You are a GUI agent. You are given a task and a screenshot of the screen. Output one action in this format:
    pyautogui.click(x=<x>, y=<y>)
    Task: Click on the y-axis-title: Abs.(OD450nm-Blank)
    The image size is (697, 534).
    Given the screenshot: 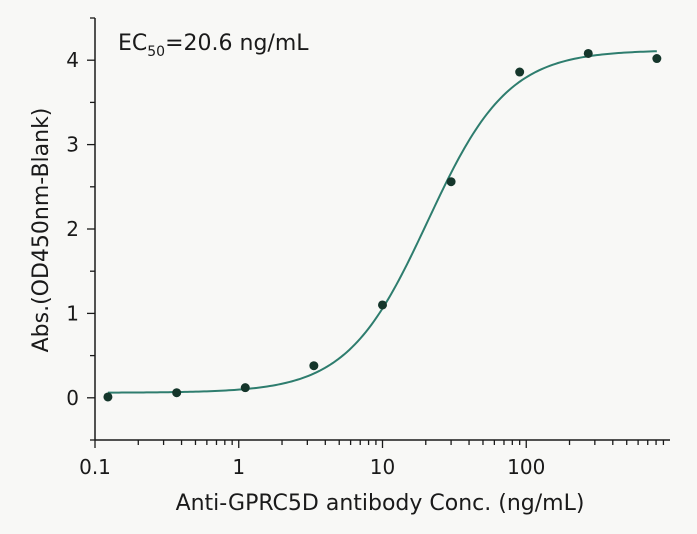 What is the action you would take?
    pyautogui.click(x=41, y=230)
    